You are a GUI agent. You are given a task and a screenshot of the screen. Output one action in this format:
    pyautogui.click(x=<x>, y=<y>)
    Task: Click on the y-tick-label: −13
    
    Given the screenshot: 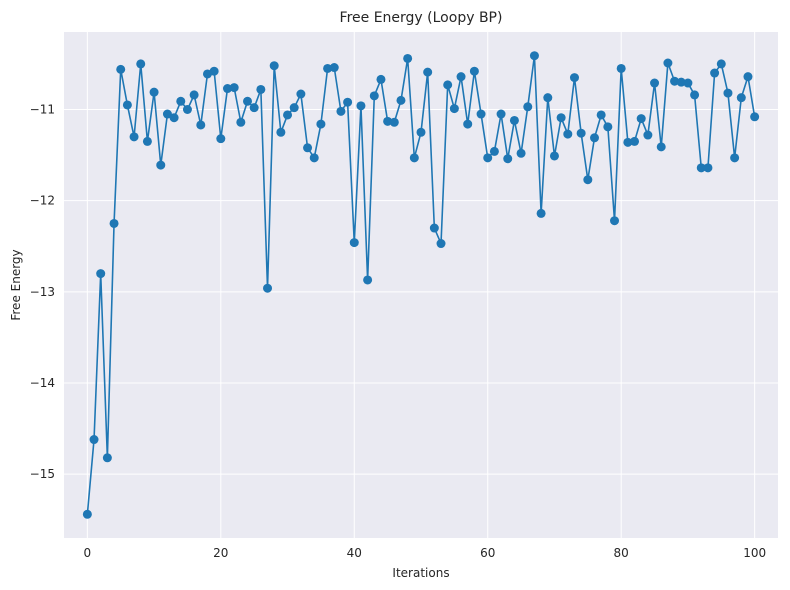 What is the action you would take?
    pyautogui.click(x=42, y=292)
    